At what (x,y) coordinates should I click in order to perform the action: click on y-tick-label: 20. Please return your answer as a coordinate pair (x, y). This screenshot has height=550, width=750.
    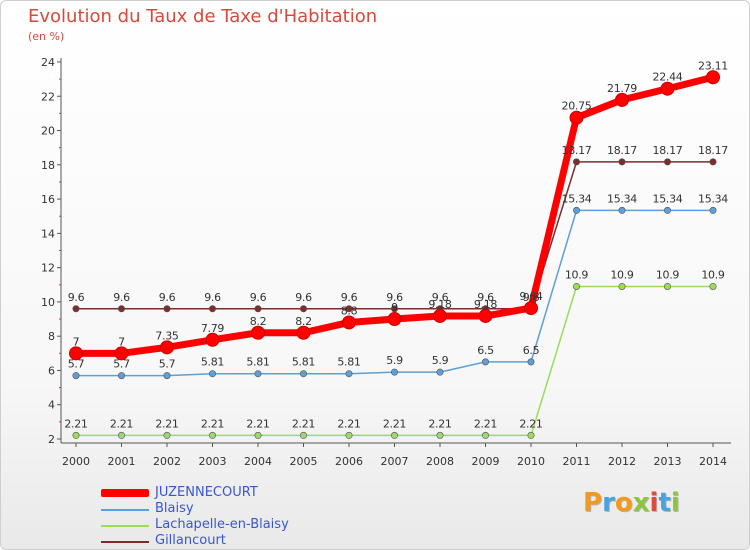
    Looking at the image, I should click on (48, 131).